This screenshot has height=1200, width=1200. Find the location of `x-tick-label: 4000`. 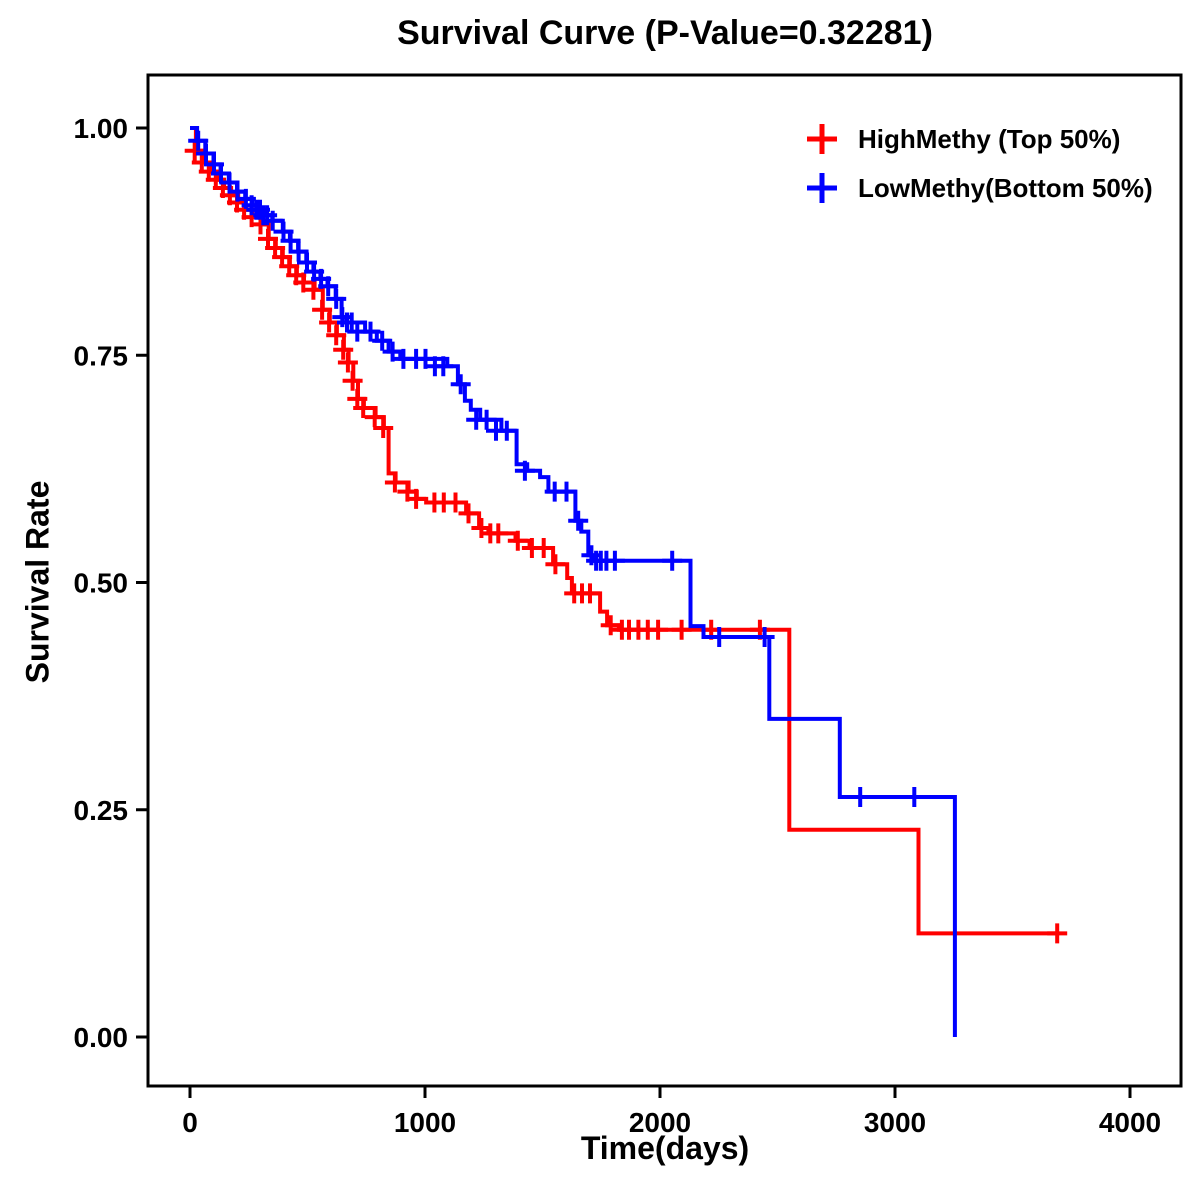

x-tick-label: 4000 is located at coordinates (1130, 1122).